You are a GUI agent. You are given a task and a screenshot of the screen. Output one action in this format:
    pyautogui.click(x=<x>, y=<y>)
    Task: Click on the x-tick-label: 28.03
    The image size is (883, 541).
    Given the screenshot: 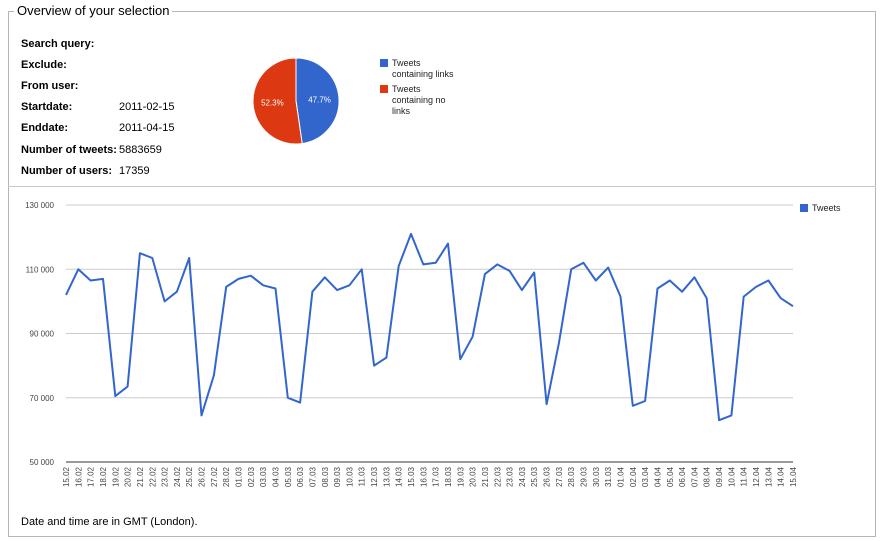 What is the action you would take?
    pyautogui.click(x=571, y=476)
    